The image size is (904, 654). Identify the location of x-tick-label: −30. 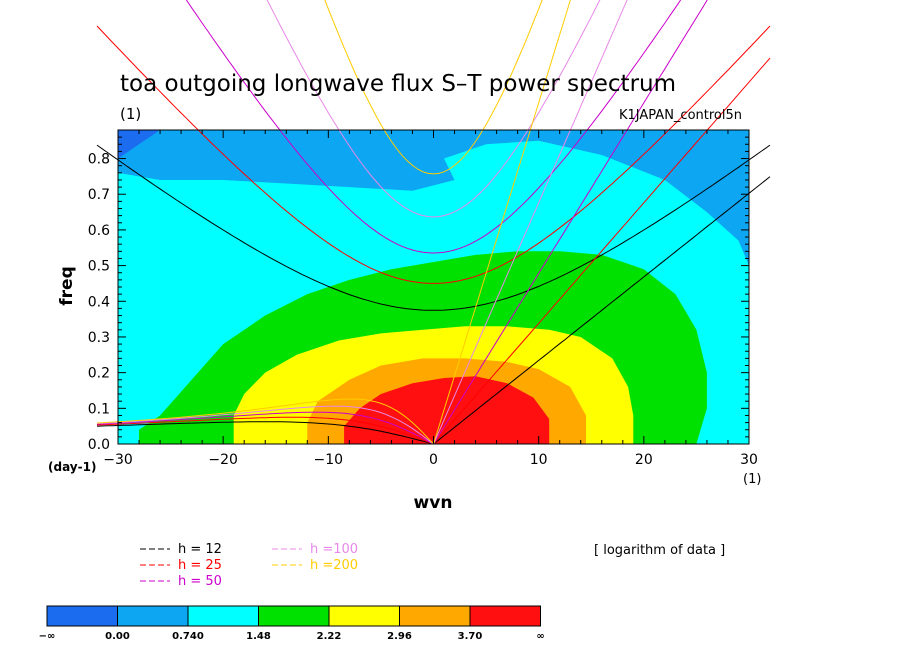
(118, 460).